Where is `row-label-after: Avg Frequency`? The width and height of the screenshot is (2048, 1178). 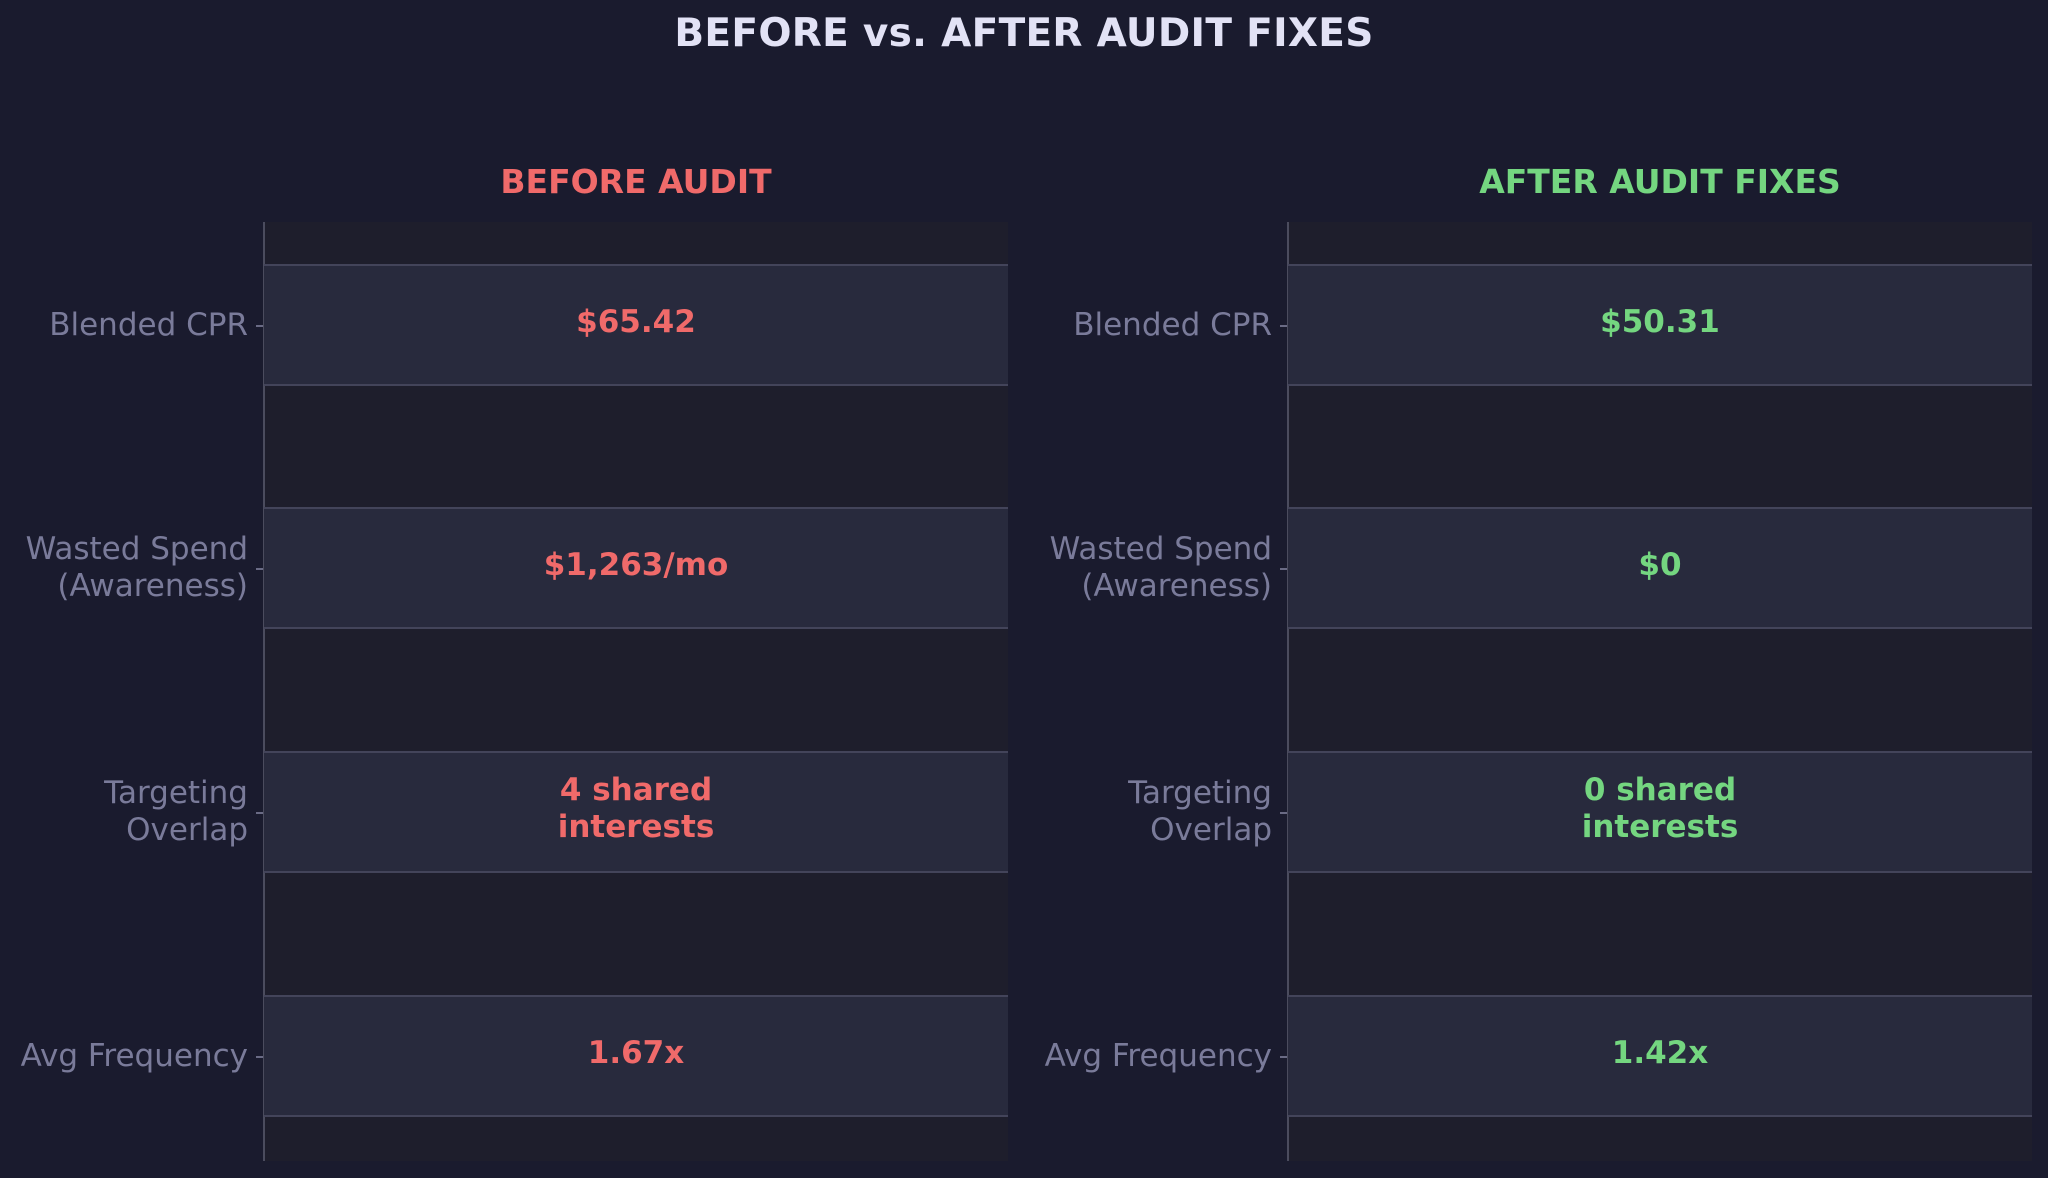 row-label-after: Avg Frequency is located at coordinates (1158, 1055).